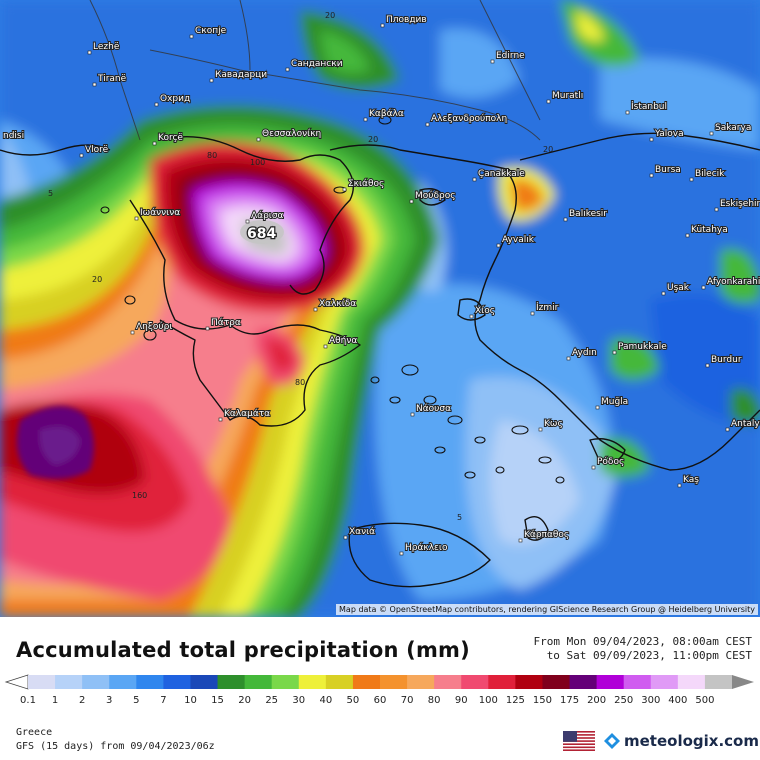 The height and width of the screenshot is (760, 760). Describe the element at coordinates (386, 114) in the screenshot. I see `city-label: Καβάλα` at that location.